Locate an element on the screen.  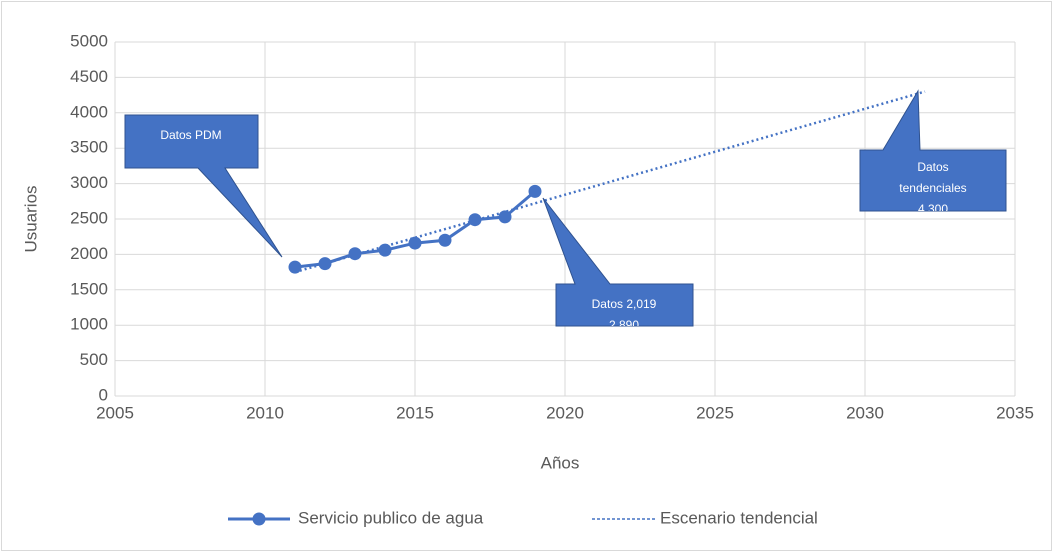
legend-label: Escenario tendencial is located at coordinates (739, 517).